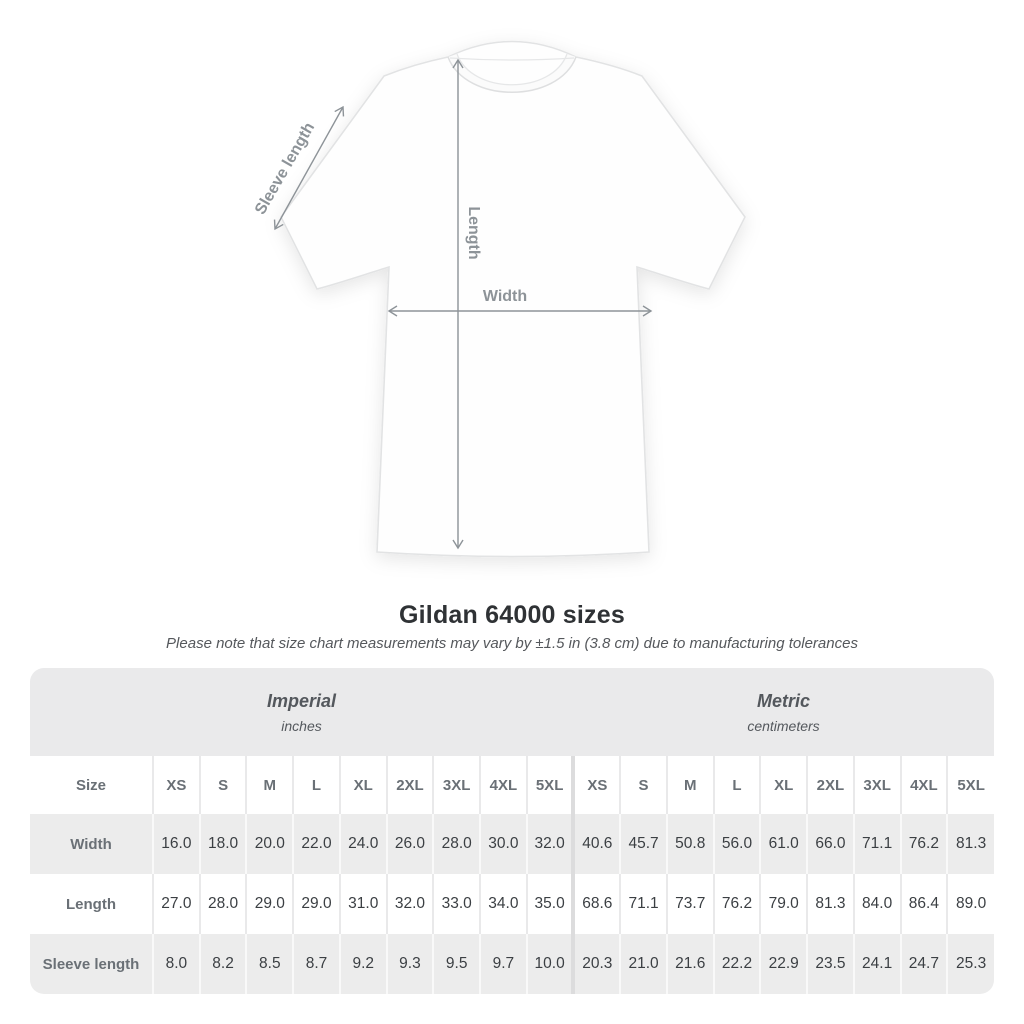  What do you see at coordinates (362, 964) in the screenshot?
I see `value-cell: 9.2` at bounding box center [362, 964].